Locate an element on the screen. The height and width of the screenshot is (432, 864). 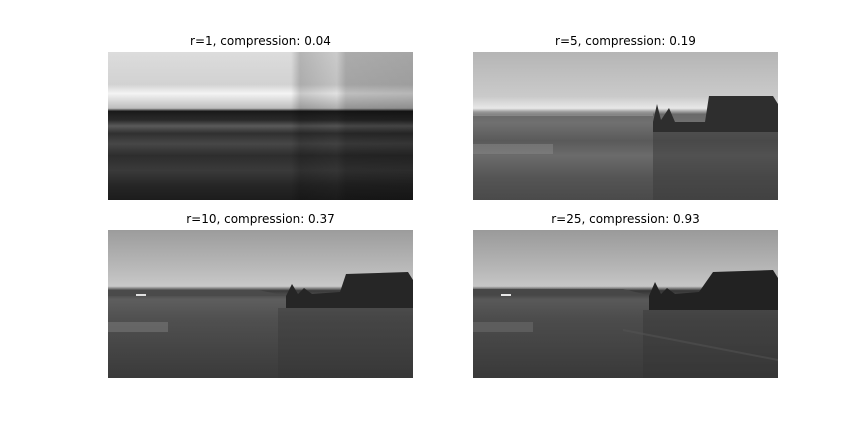
panel-title: r=1, compression: 0.04 is located at coordinates (260, 41).